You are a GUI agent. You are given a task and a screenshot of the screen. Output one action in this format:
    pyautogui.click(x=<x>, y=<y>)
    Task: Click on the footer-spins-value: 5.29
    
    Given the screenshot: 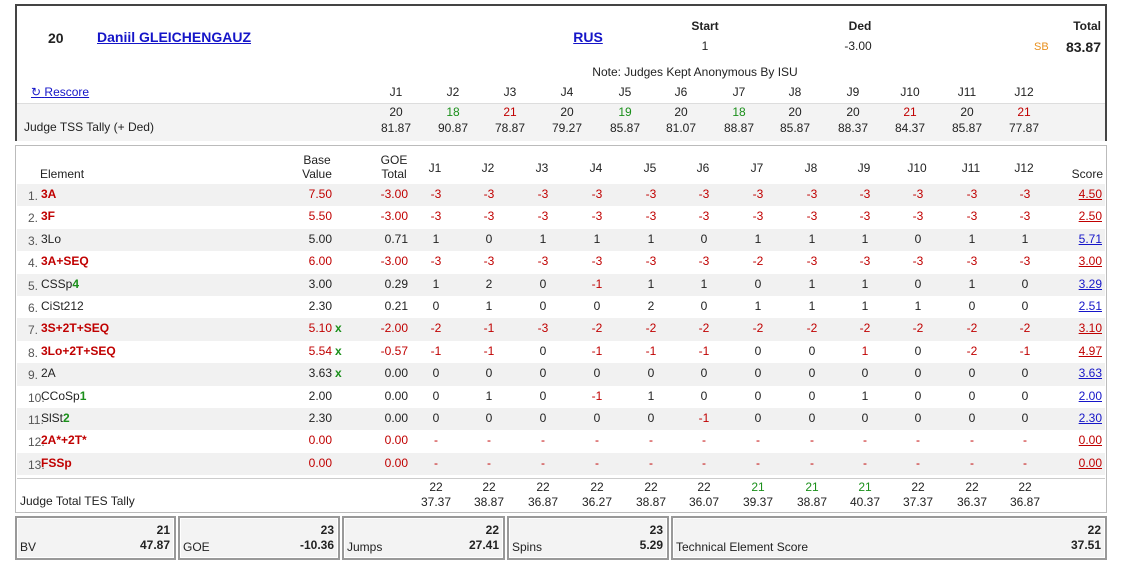 What is the action you would take?
    pyautogui.click(x=651, y=545)
    